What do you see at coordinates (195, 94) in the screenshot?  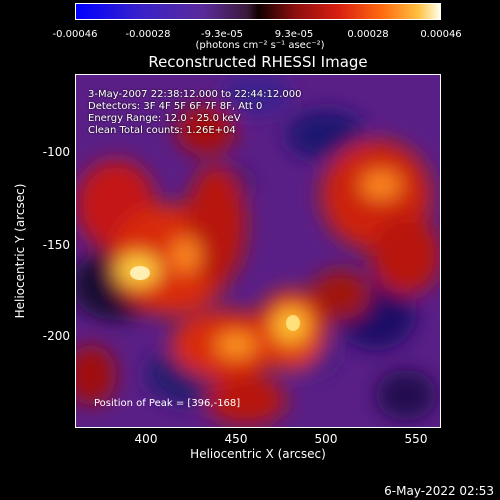 I see `info-line: 3-May-2007 22:38:12.000 to 22:44:12.000` at bounding box center [195, 94].